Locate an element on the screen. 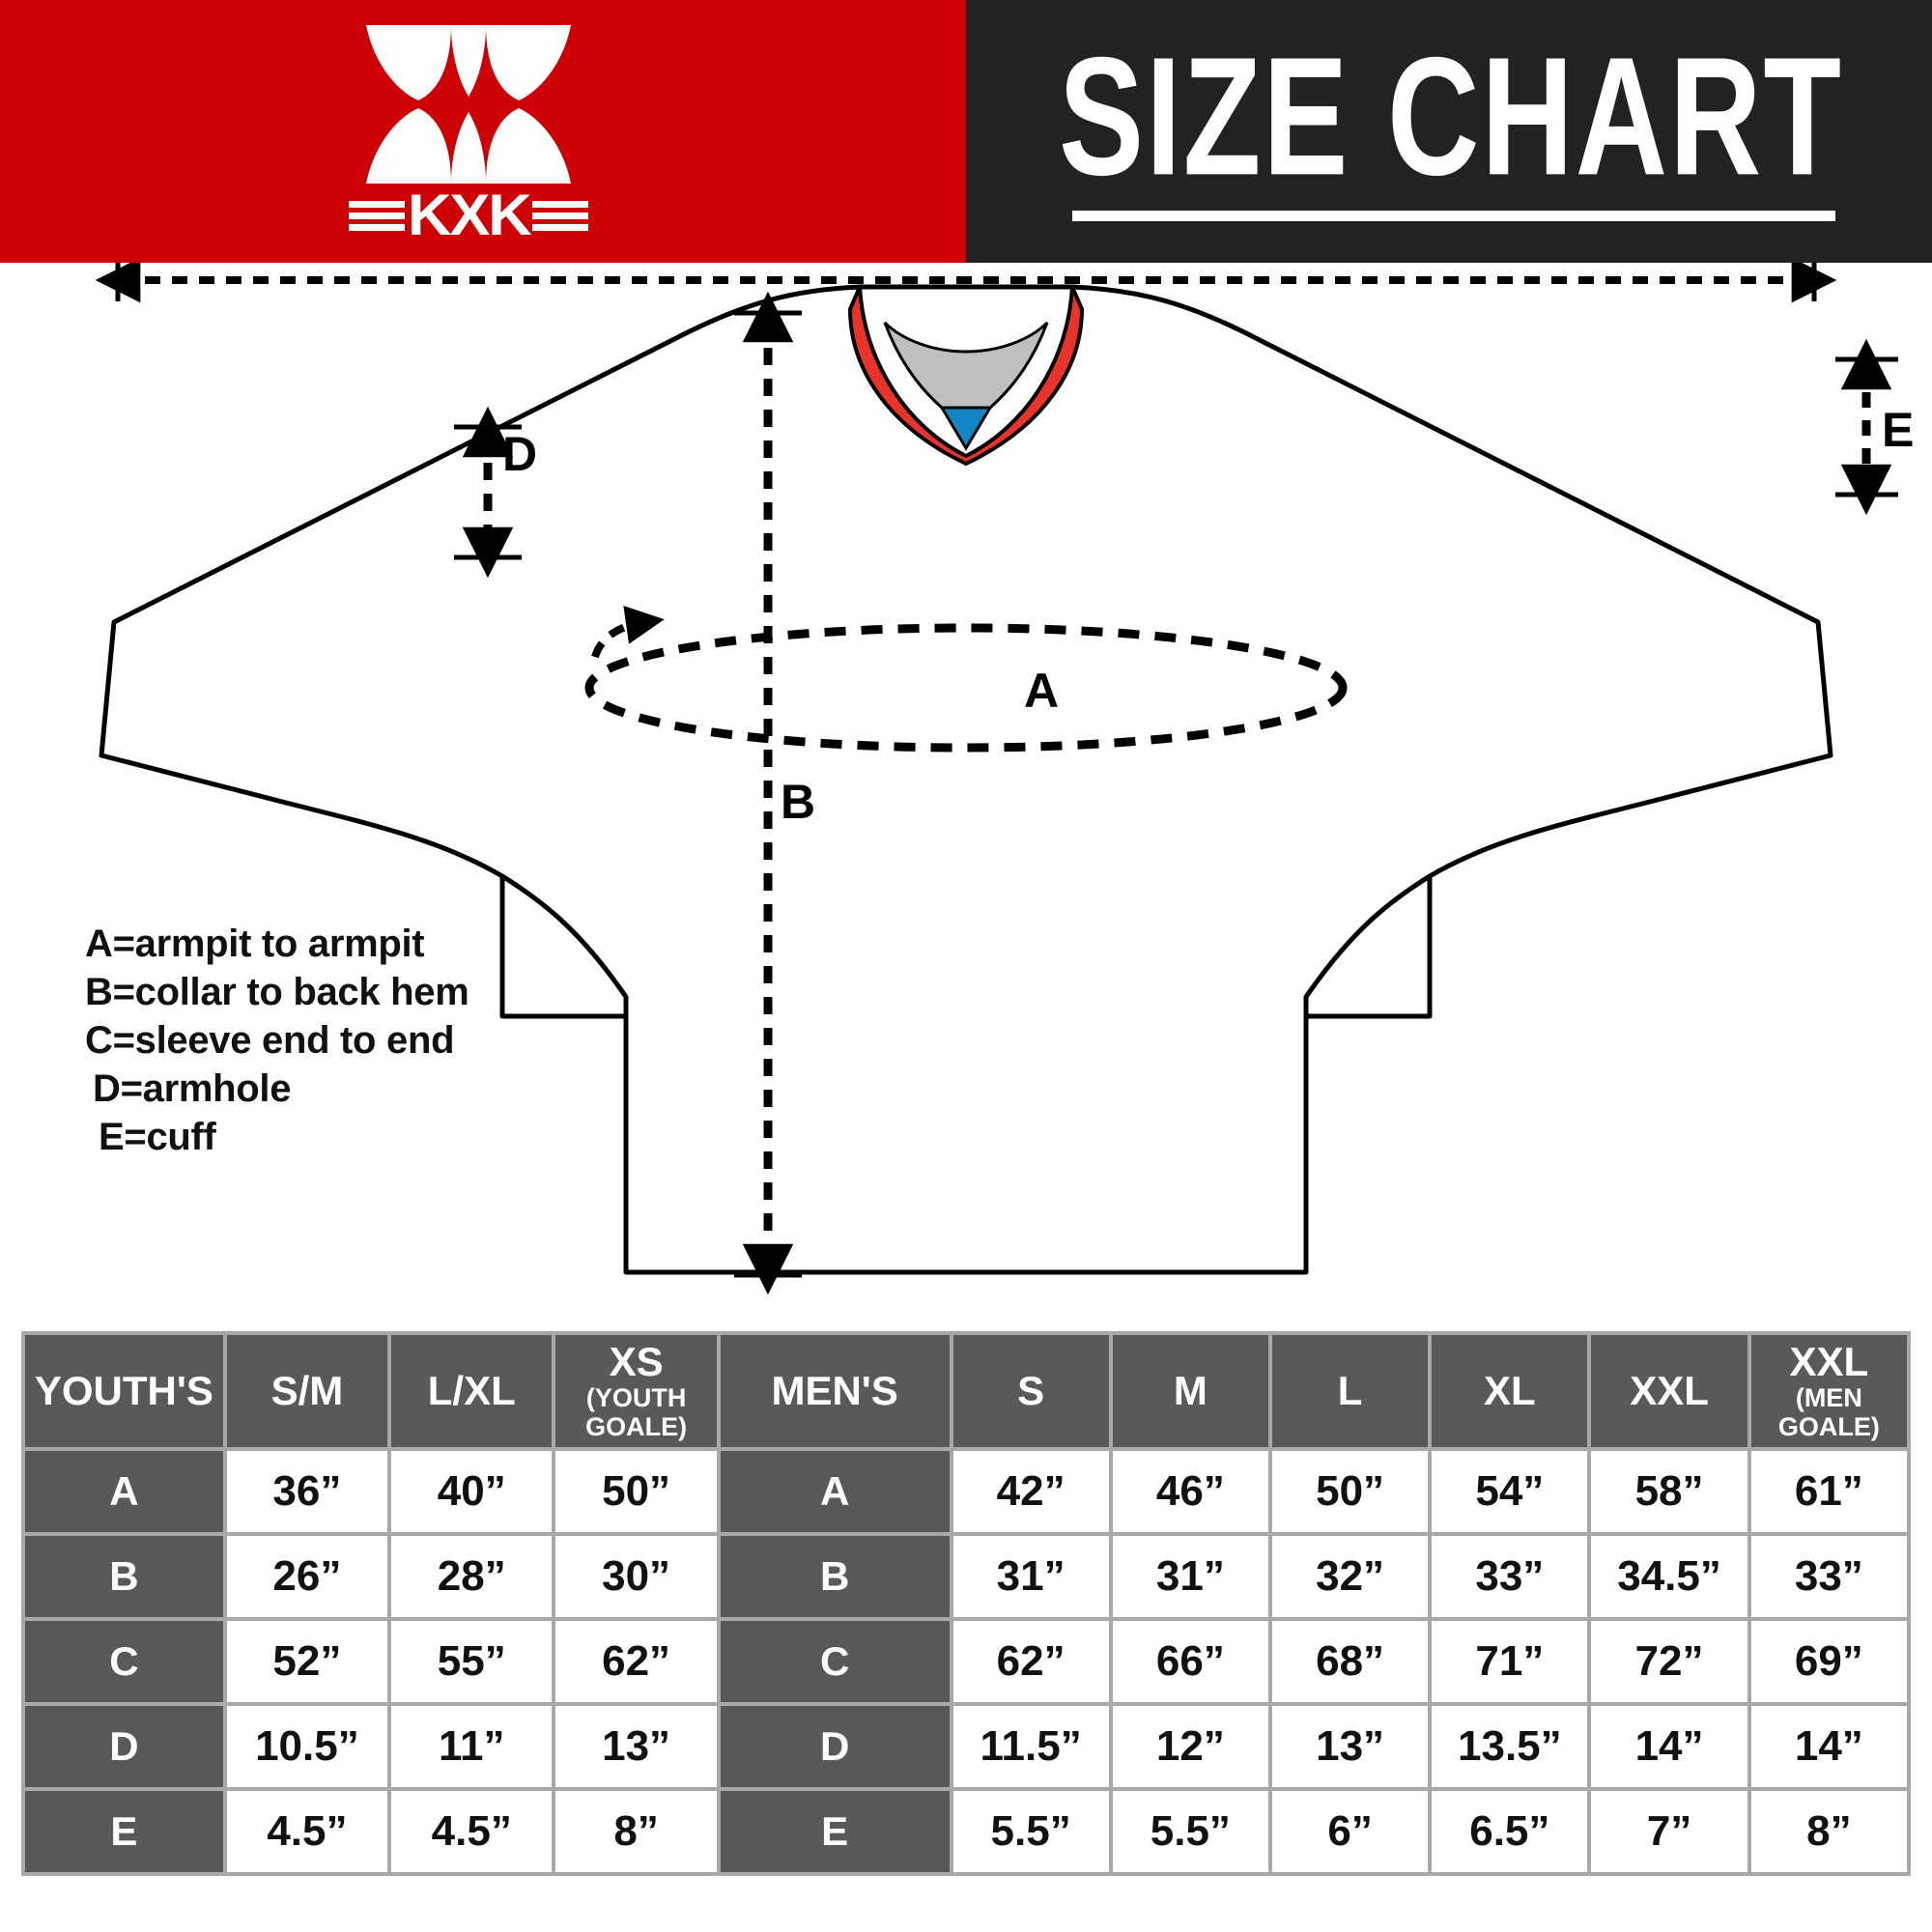 This screenshot has height=1932, width=1932. cell-mens-b-s: 31” is located at coordinates (1030, 1576).